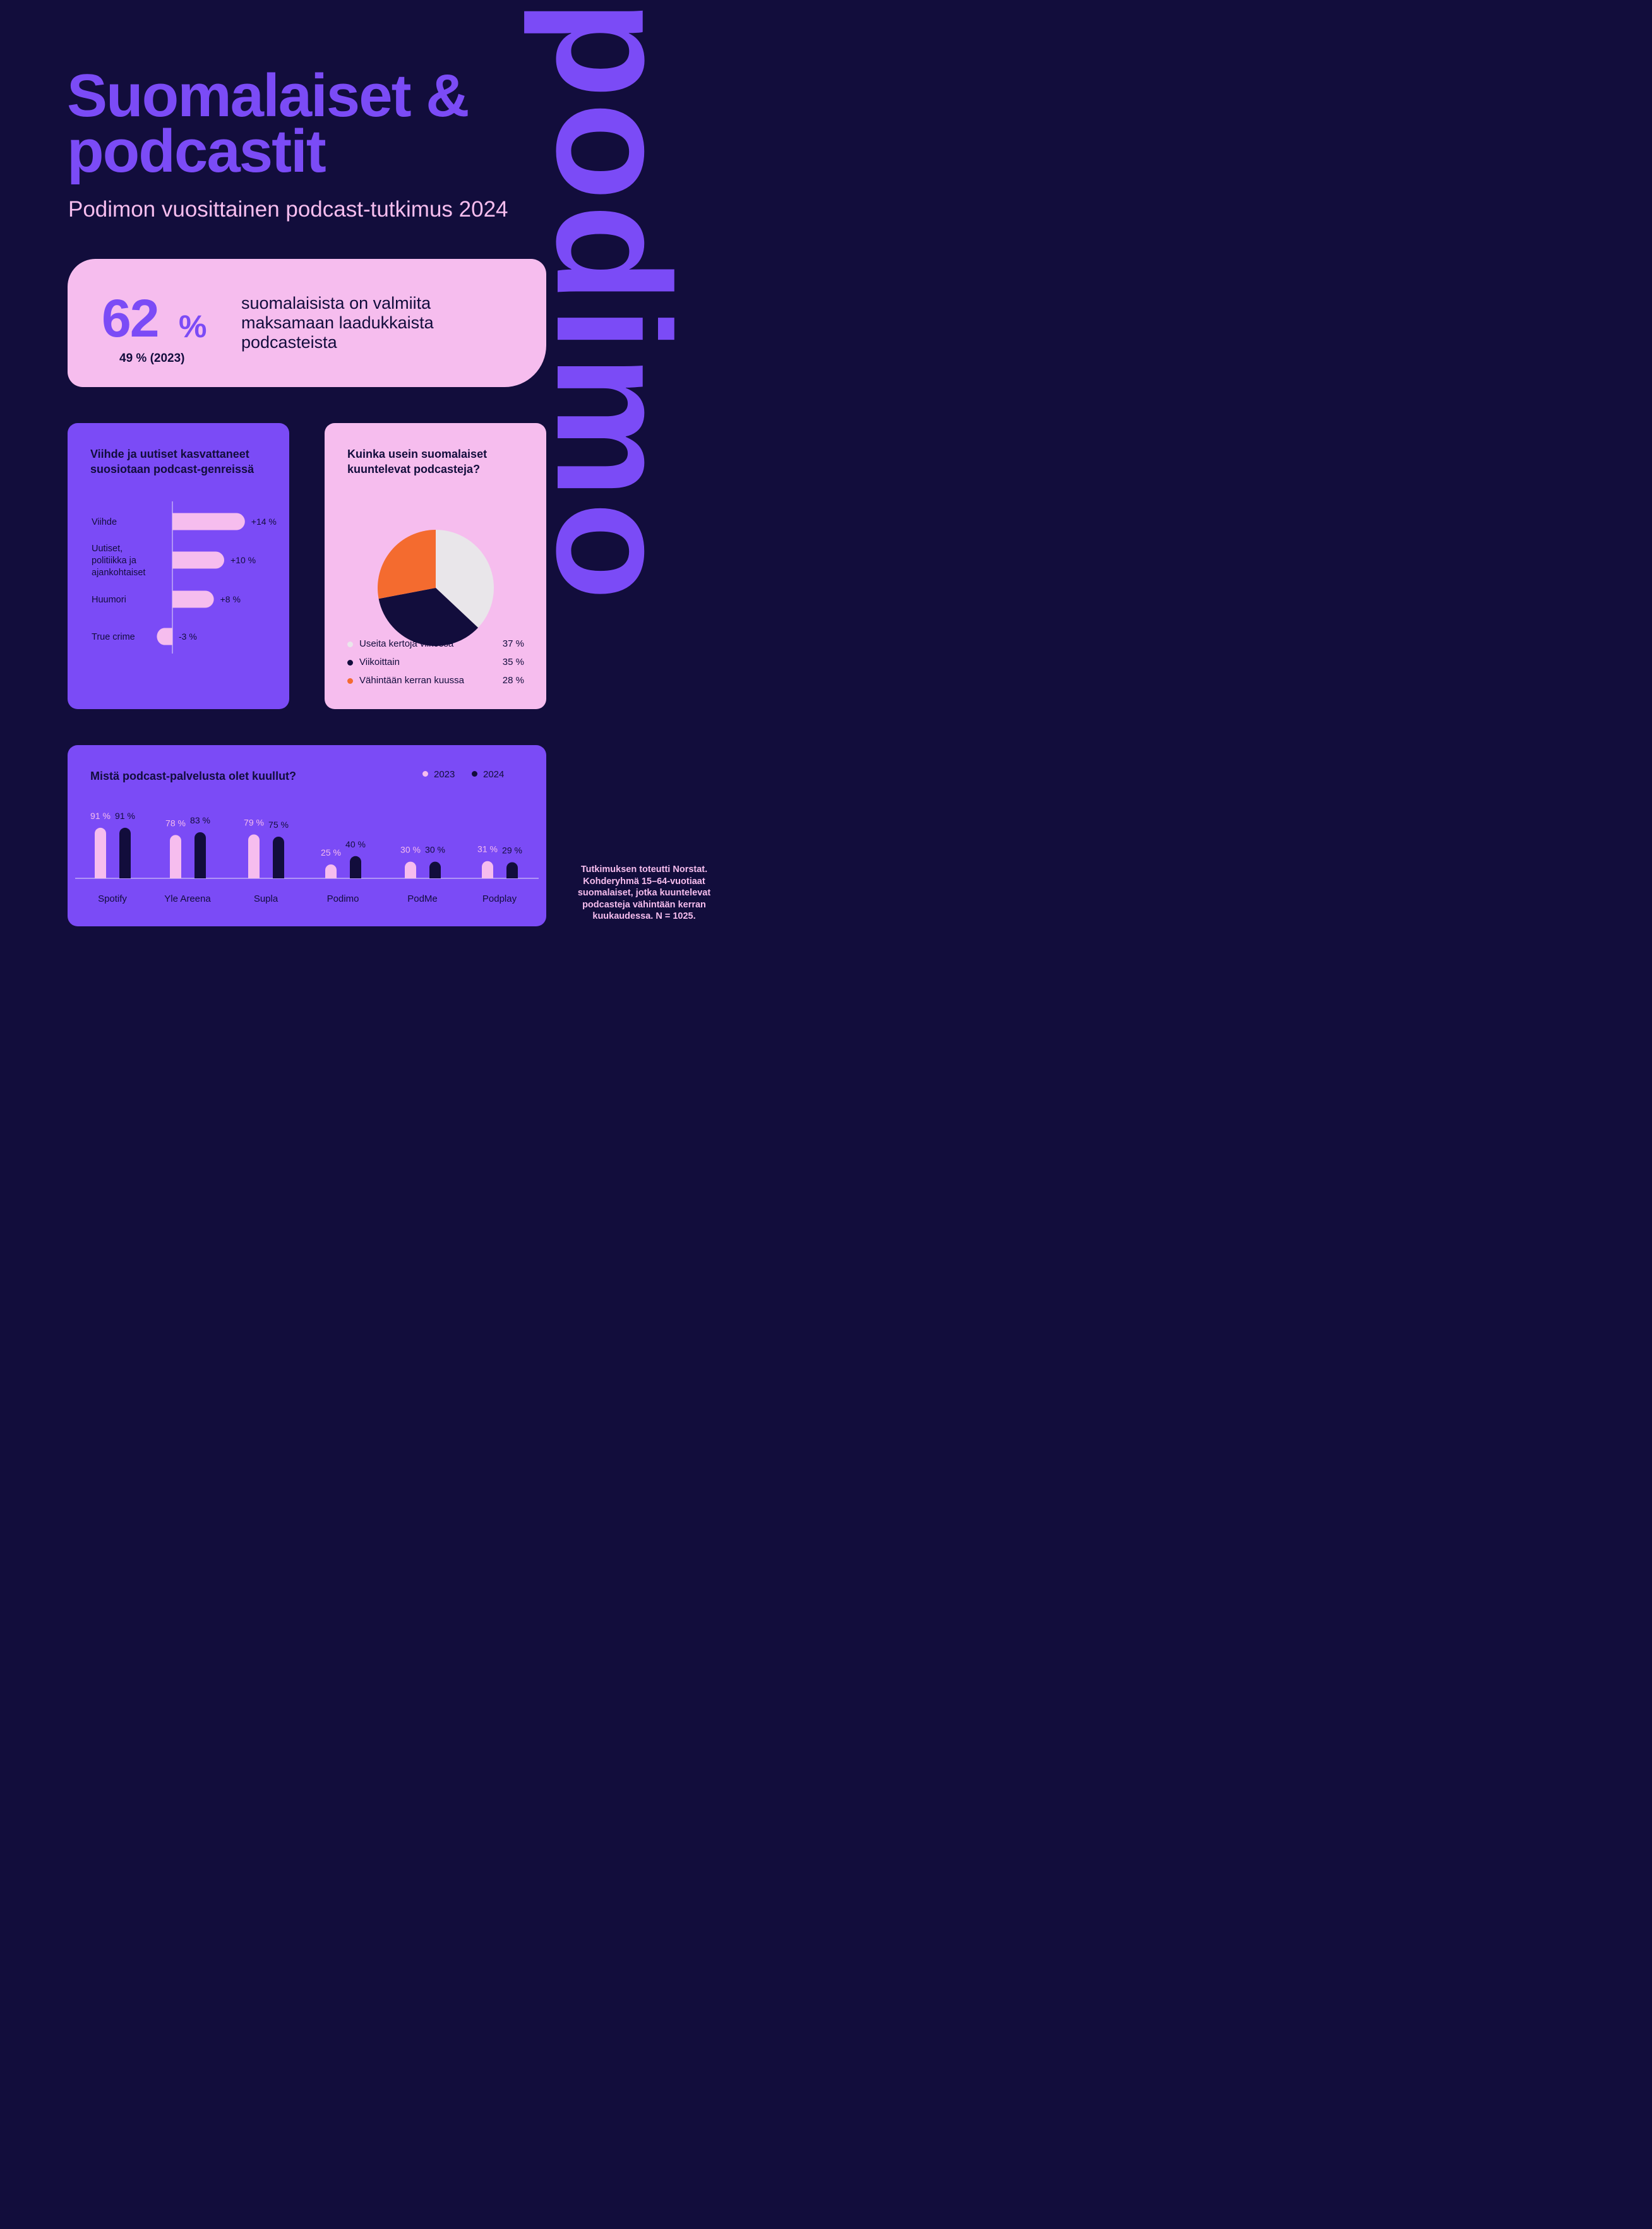  What do you see at coordinates (268, 95) in the screenshot?
I see `title-line-1: Suomalaiset &` at bounding box center [268, 95].